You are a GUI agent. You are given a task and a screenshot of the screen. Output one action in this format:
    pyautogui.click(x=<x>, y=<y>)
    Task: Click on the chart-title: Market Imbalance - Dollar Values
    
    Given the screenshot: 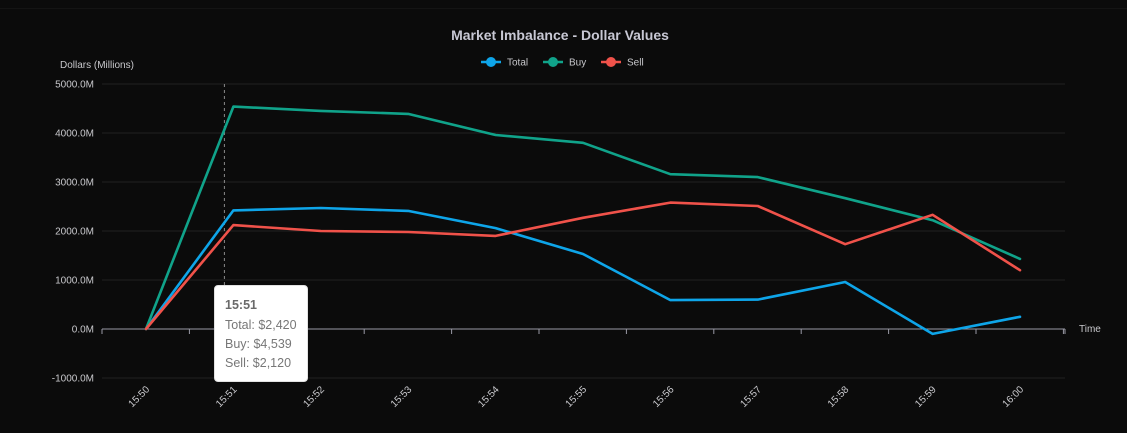 What is the action you would take?
    pyautogui.click(x=560, y=35)
    